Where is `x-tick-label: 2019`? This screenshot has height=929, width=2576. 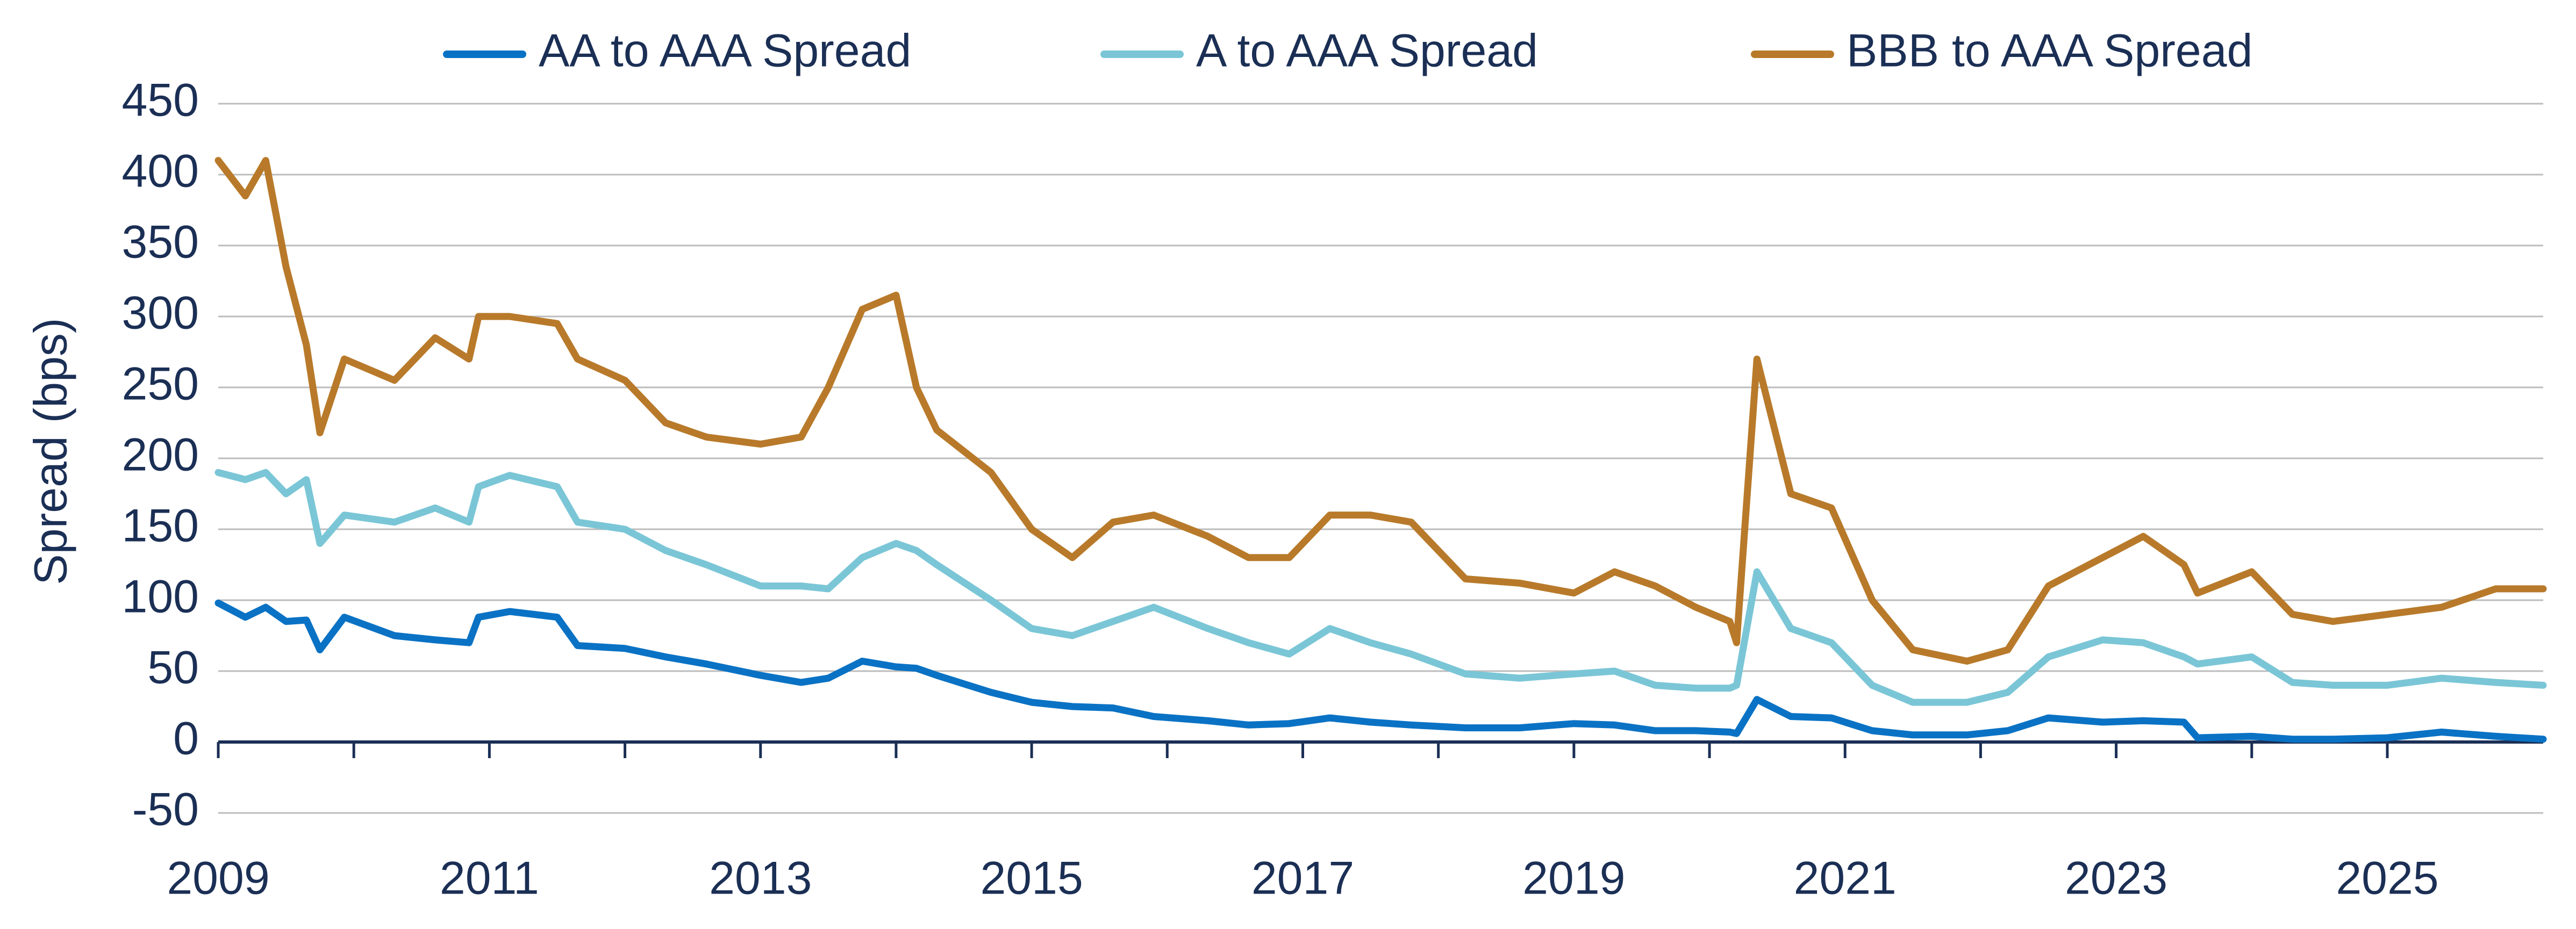
x-tick-label: 2019 is located at coordinates (1573, 878).